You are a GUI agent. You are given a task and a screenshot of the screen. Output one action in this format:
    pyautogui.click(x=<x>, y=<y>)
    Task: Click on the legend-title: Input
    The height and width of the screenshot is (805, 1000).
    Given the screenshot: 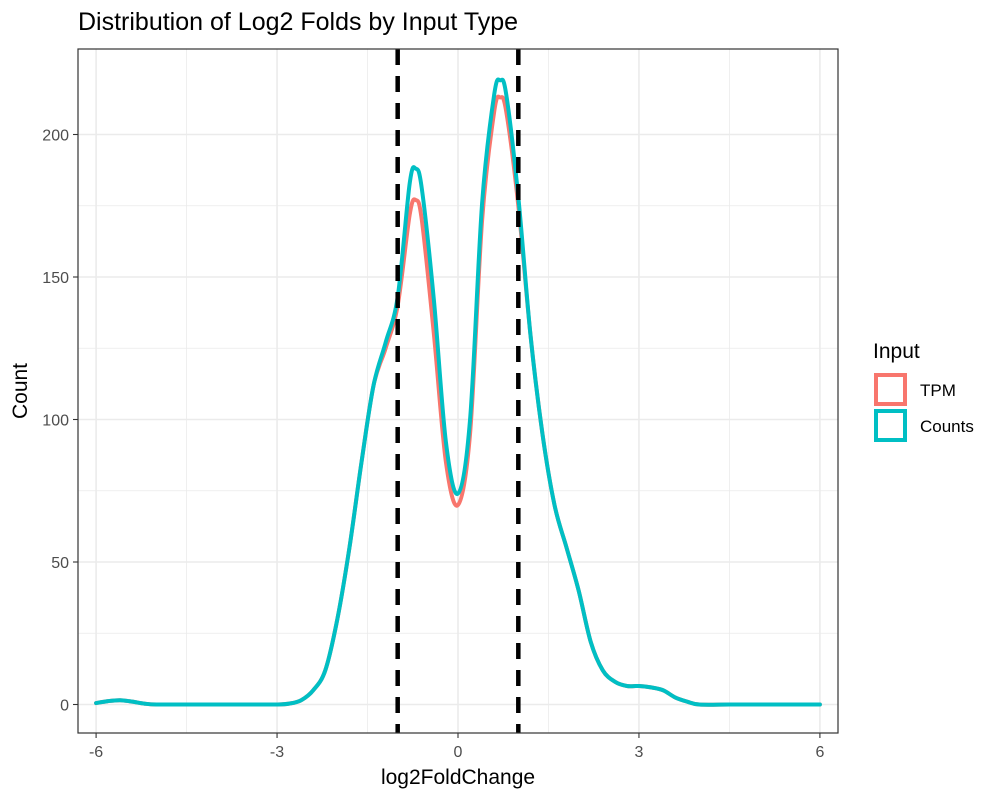 What is the action you would take?
    pyautogui.click(x=896, y=351)
    